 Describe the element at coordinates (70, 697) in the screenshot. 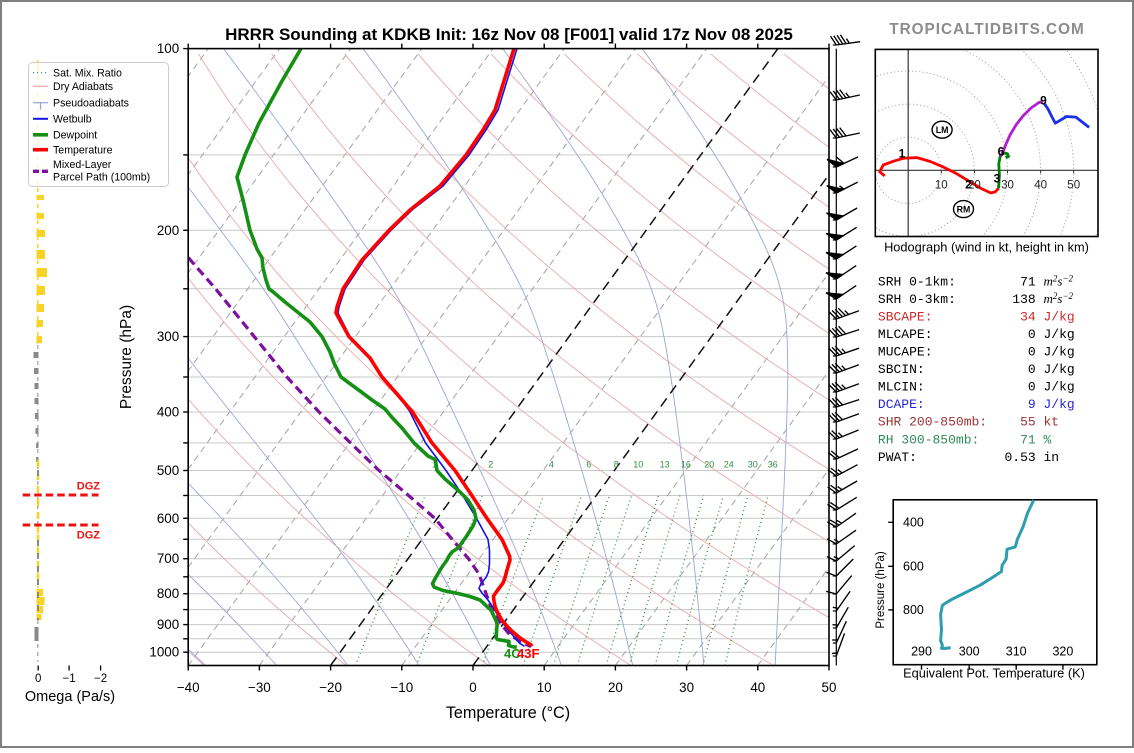

I see `svg-text: Omega (Pa/s)` at that location.